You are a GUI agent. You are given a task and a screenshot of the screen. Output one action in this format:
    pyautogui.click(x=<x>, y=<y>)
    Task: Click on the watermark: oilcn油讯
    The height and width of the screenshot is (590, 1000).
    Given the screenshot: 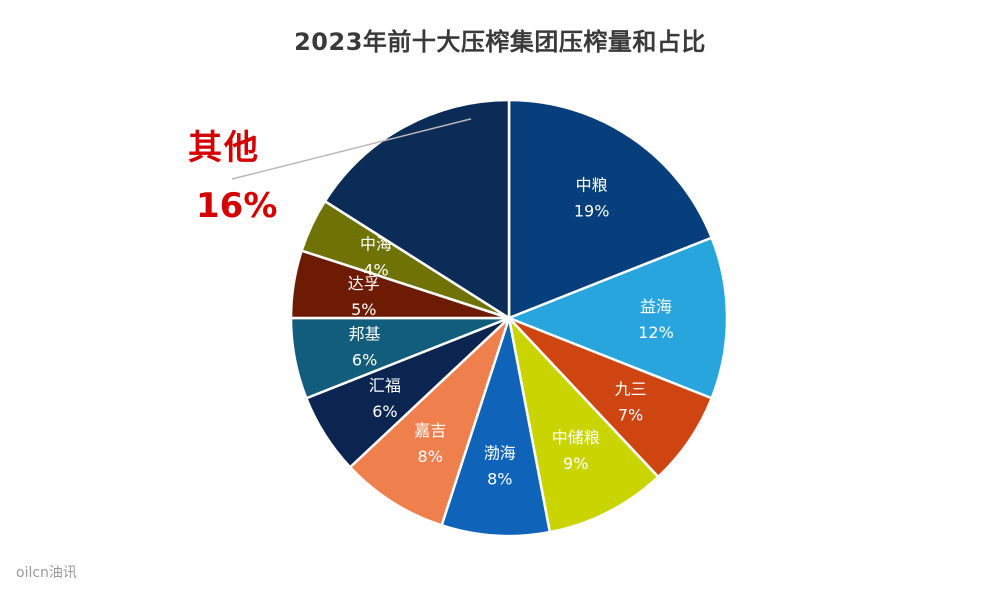 What is the action you would take?
    pyautogui.click(x=46, y=573)
    